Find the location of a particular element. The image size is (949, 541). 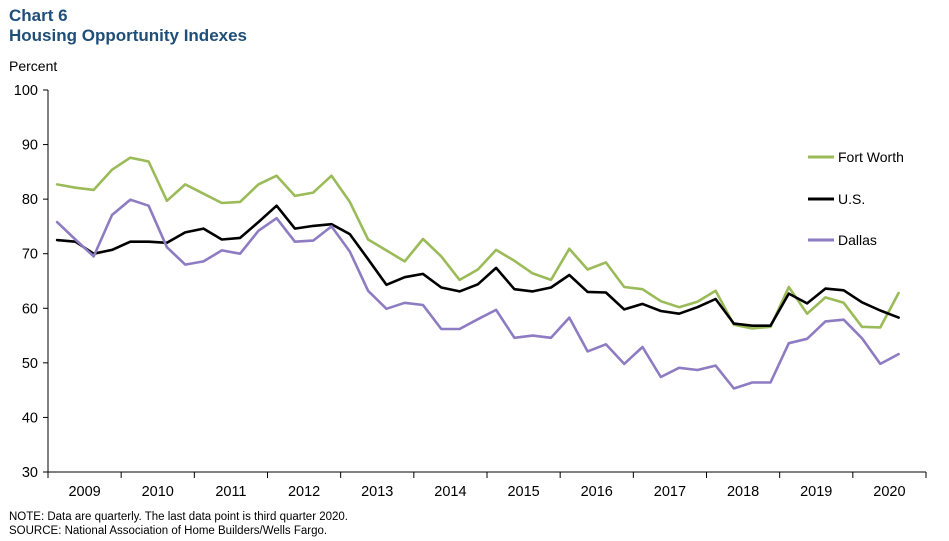

x-tick-label: 2015 is located at coordinates (523, 492).